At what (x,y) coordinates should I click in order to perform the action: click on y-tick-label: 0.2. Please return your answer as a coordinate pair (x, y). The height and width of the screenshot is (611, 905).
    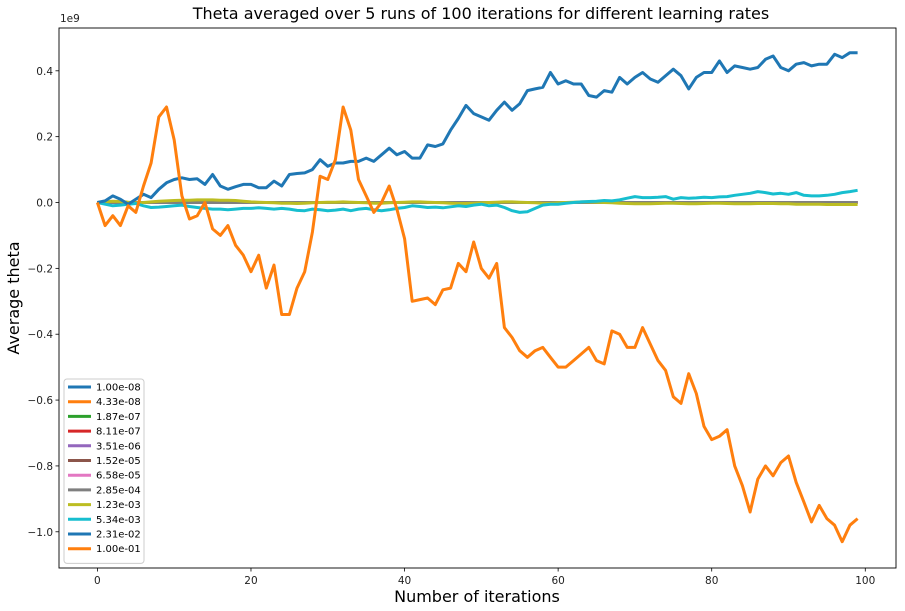
    Looking at the image, I should click on (44, 138).